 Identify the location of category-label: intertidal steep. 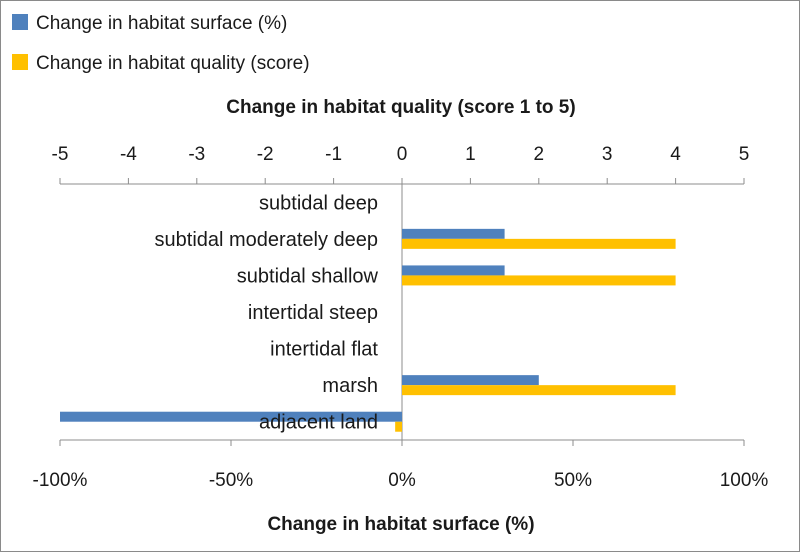
(313, 313).